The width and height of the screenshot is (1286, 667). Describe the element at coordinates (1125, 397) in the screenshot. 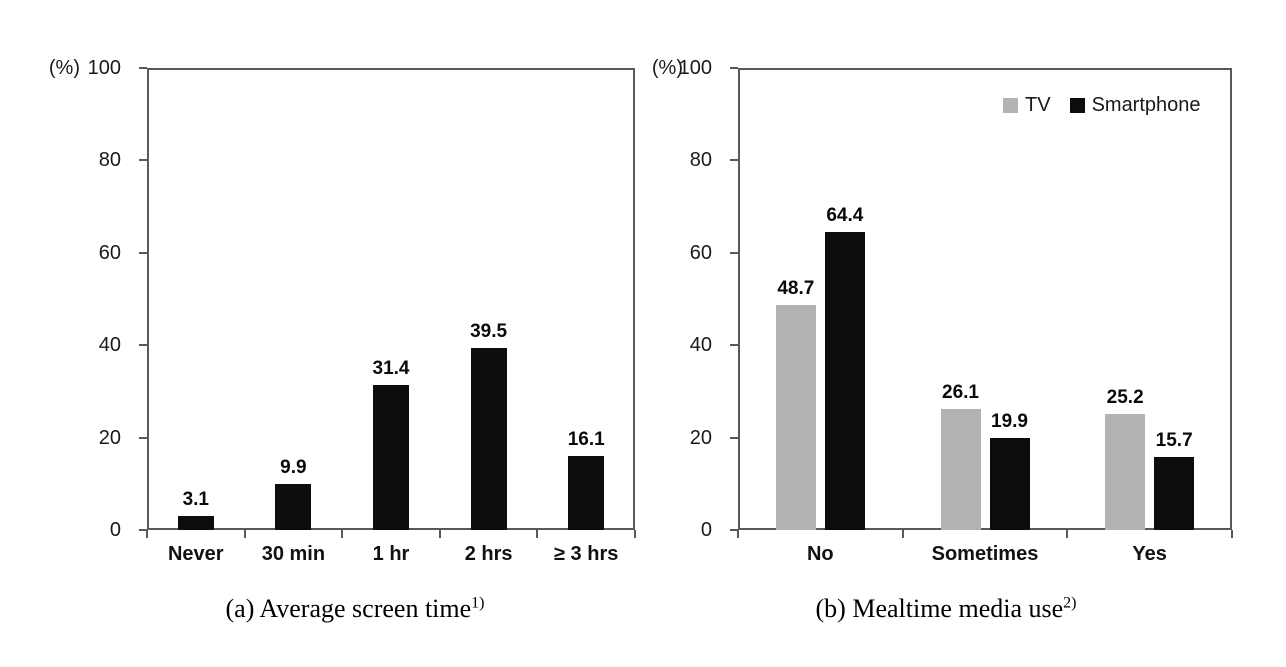

I see `bar-value-label: 25.2` at that location.